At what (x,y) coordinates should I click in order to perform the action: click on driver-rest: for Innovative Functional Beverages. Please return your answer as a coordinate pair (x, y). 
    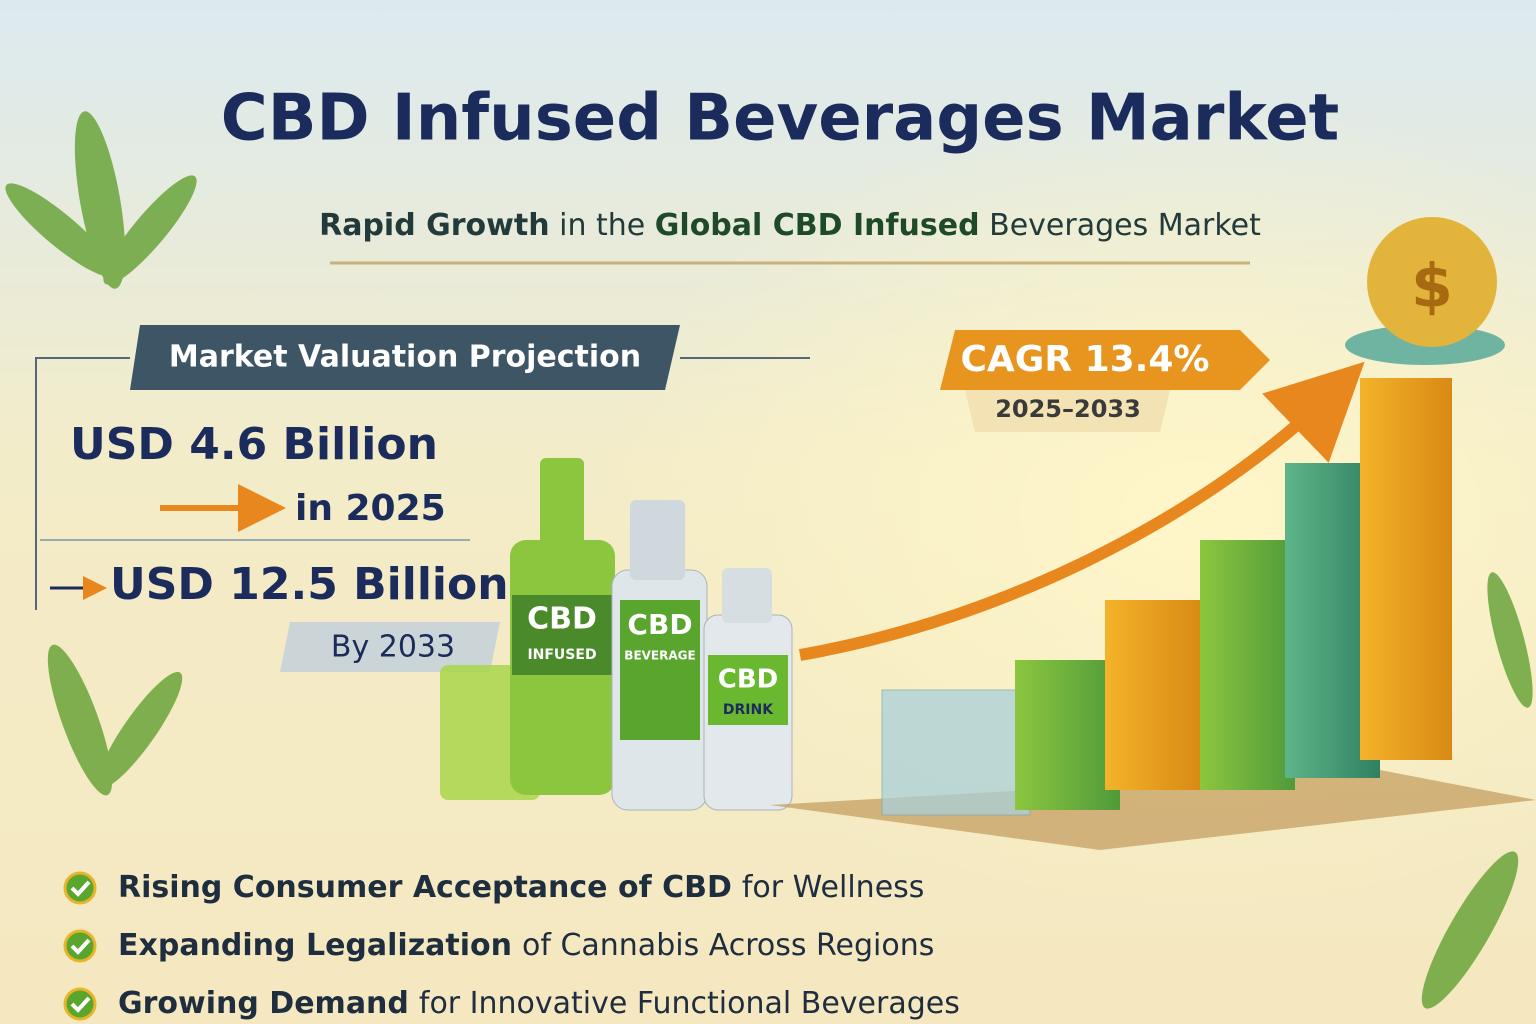
    Looking at the image, I should click on (689, 1003).